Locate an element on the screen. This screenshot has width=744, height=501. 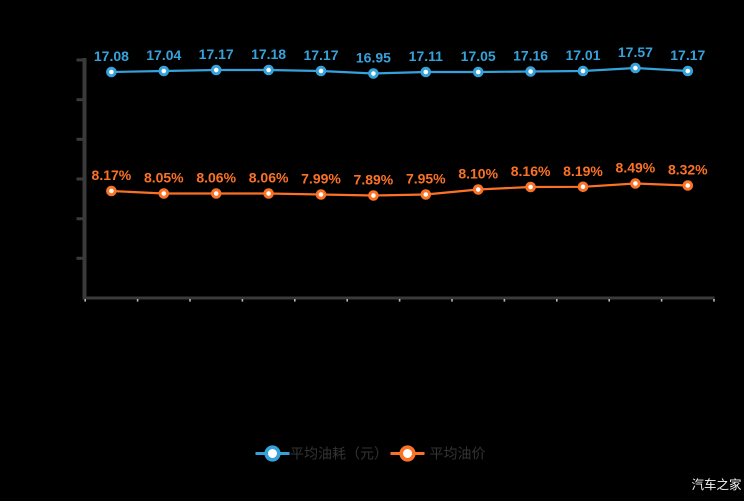
svg-text: 8.05% is located at coordinates (164, 178).